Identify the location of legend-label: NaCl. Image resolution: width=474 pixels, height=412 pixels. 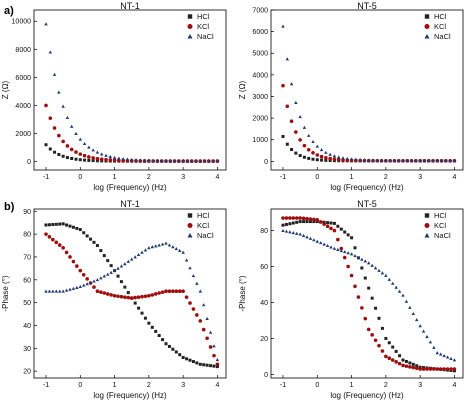
(442, 36).